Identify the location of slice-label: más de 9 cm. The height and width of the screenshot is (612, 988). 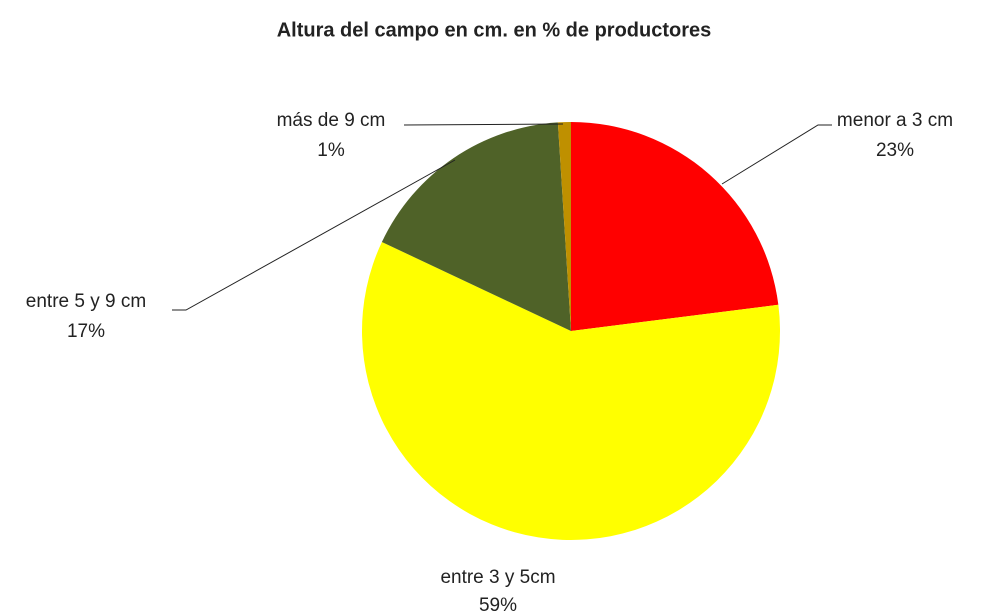
(331, 120).